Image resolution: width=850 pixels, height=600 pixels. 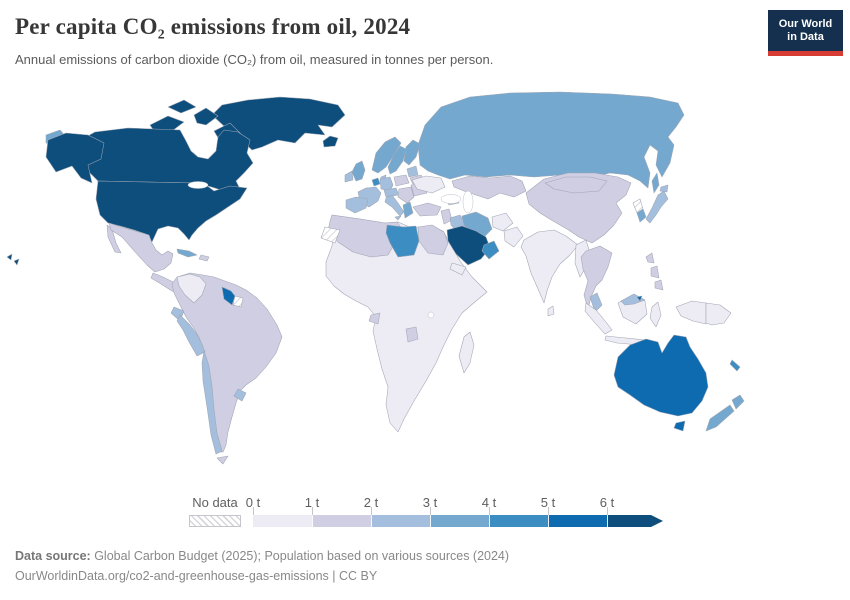 I want to click on country-russia, so click(x=551, y=140).